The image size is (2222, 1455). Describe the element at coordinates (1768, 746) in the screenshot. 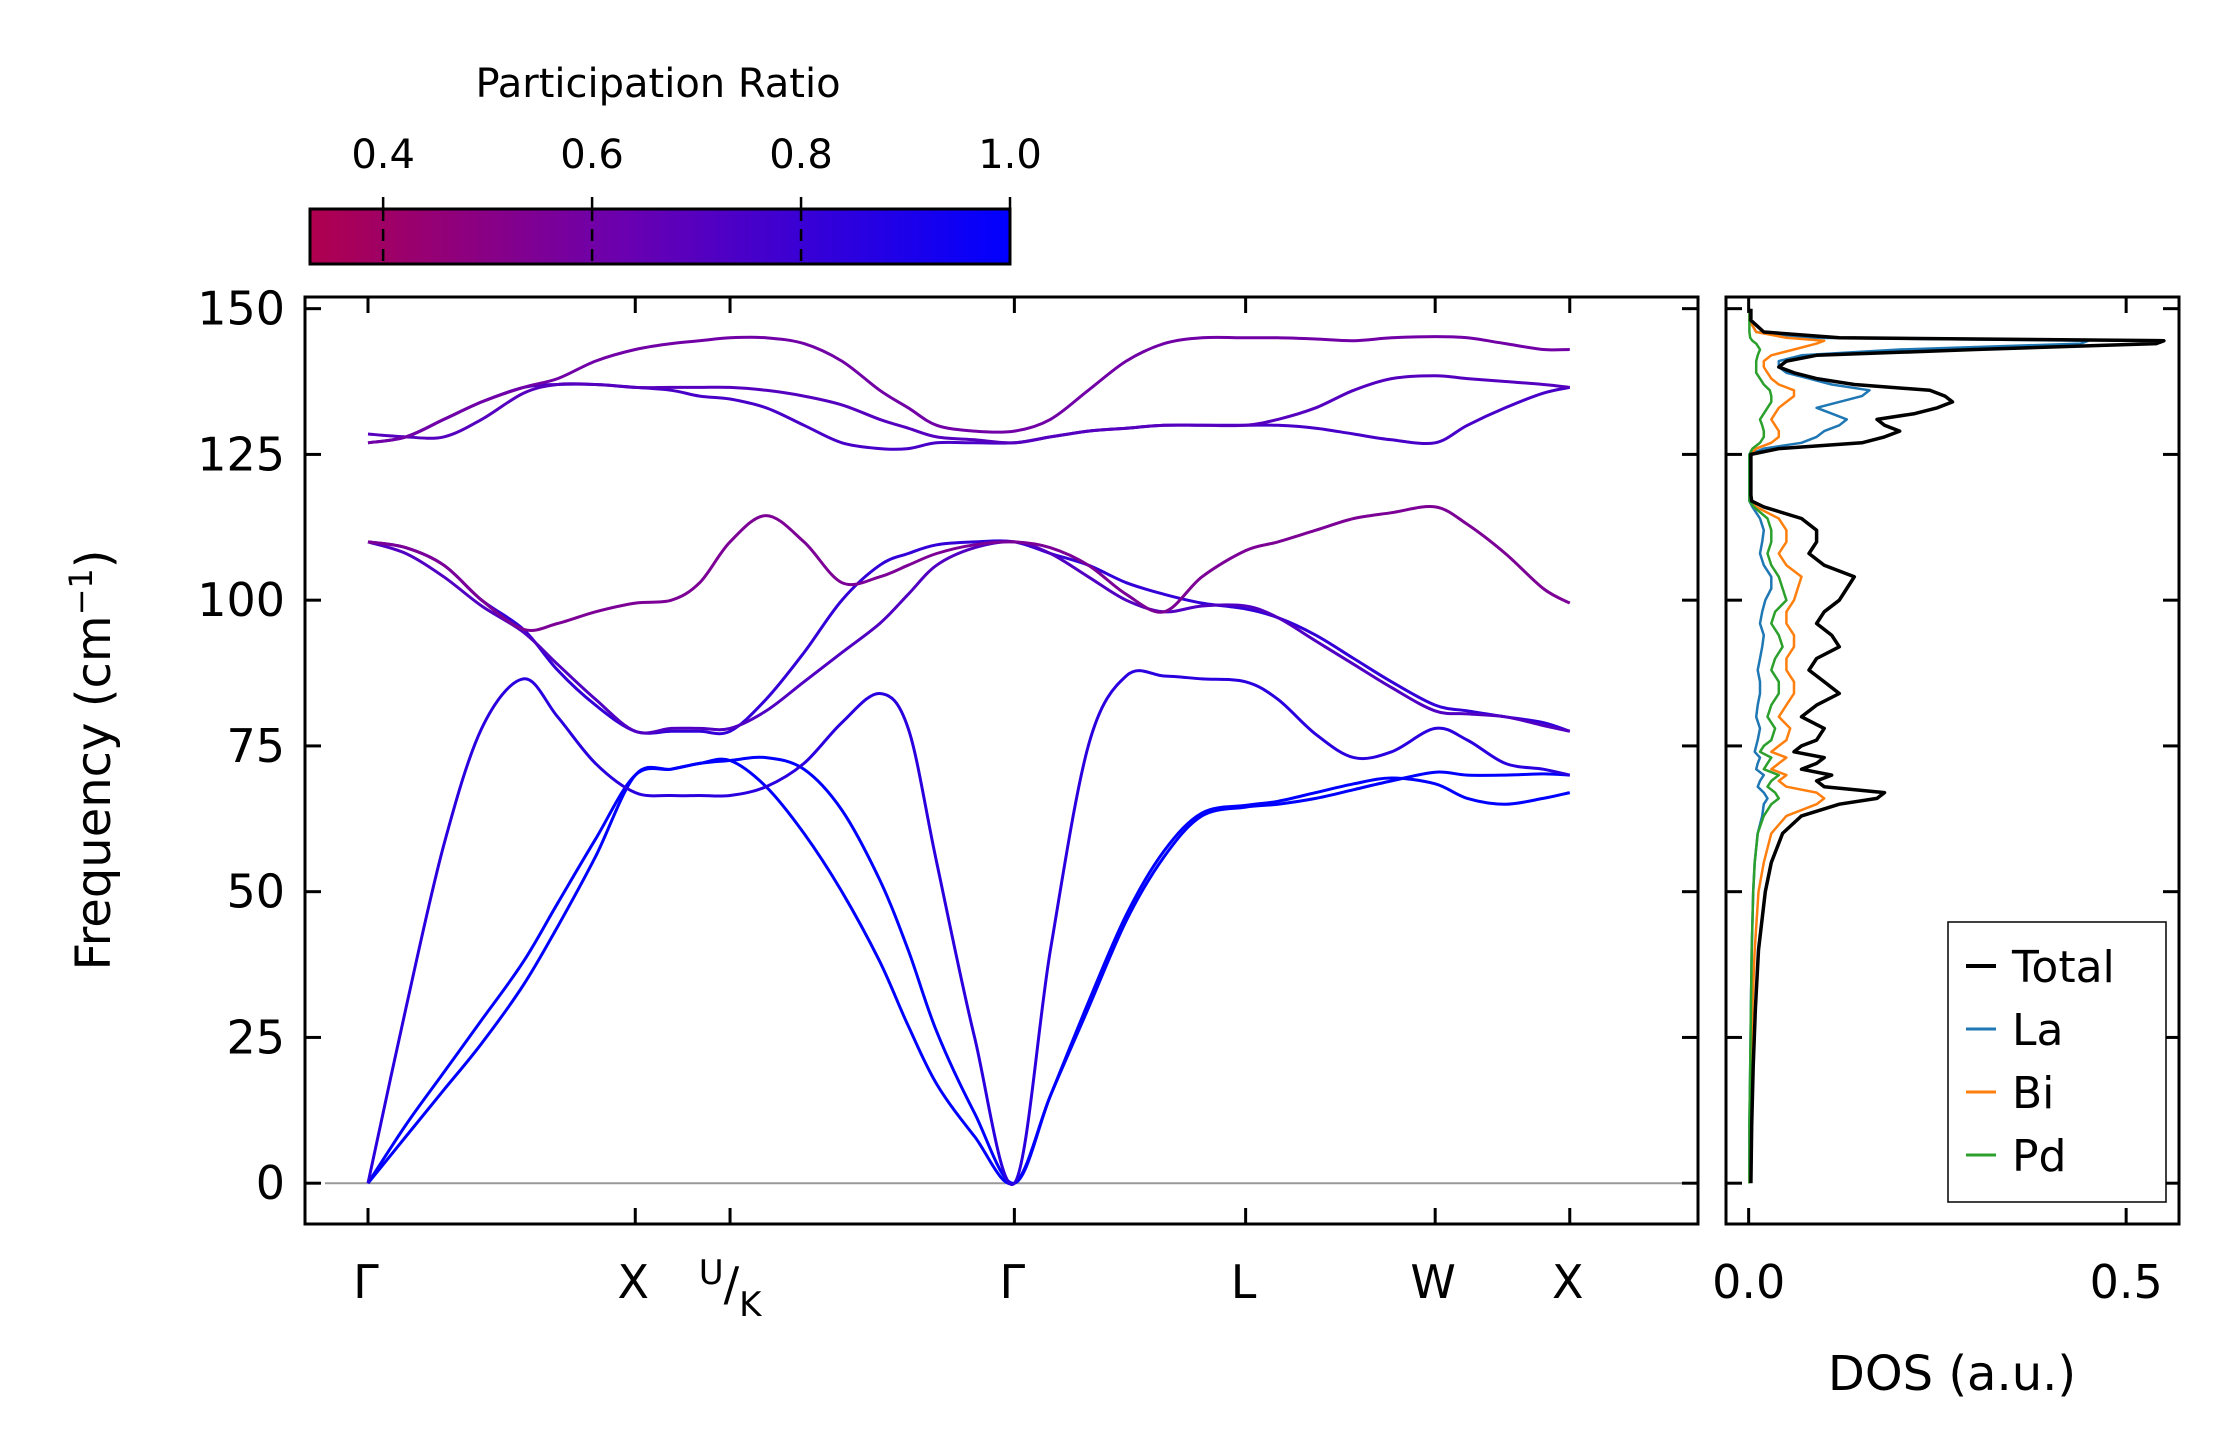

I see `dos-line-pd` at that location.